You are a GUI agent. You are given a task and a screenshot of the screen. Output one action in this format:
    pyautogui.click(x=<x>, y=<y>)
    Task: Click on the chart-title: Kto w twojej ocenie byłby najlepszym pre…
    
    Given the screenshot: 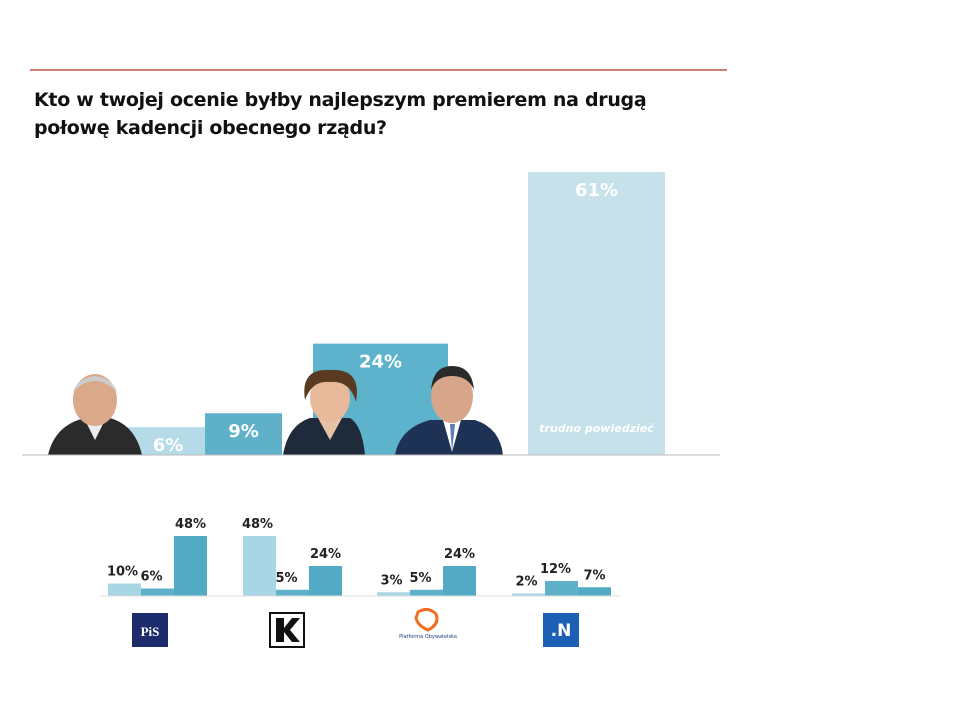 What is the action you would take?
    pyautogui.click(x=340, y=114)
    